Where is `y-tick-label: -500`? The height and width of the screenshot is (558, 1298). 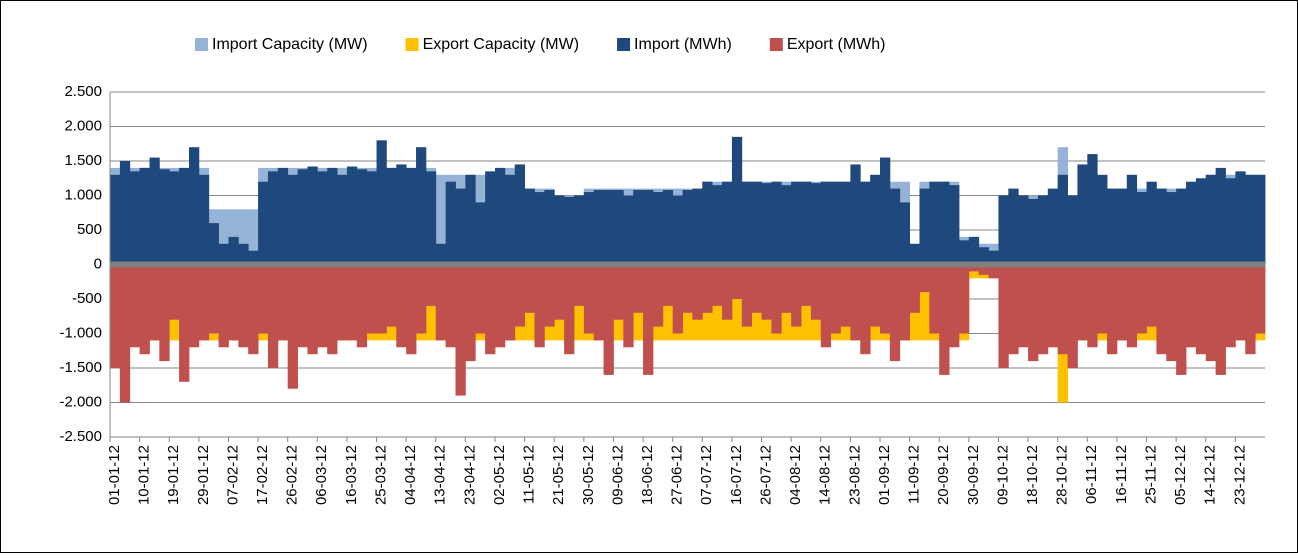 y-tick-label: -500 is located at coordinates (87, 298).